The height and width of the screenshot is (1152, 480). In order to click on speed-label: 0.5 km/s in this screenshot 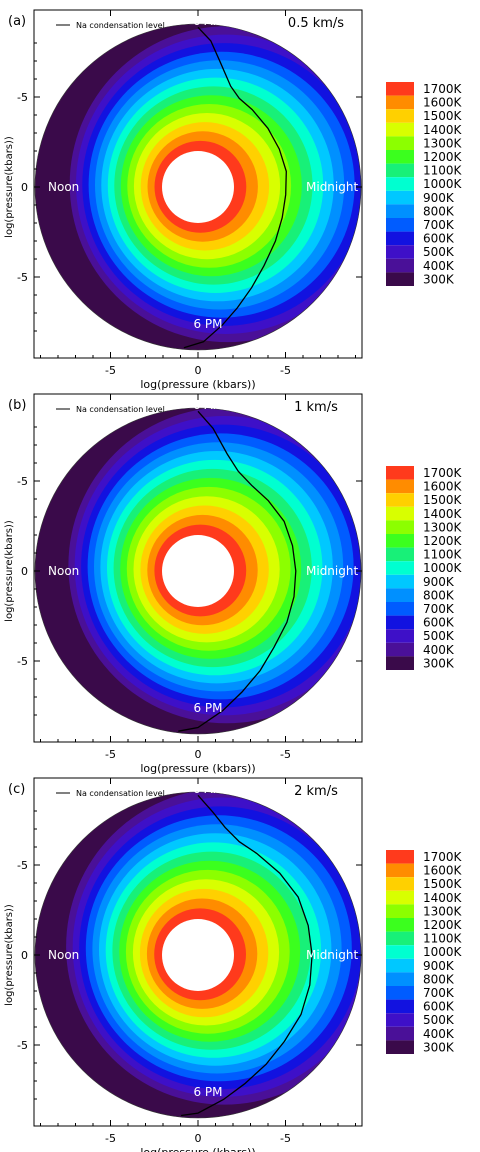, I will do `click(316, 23)`.